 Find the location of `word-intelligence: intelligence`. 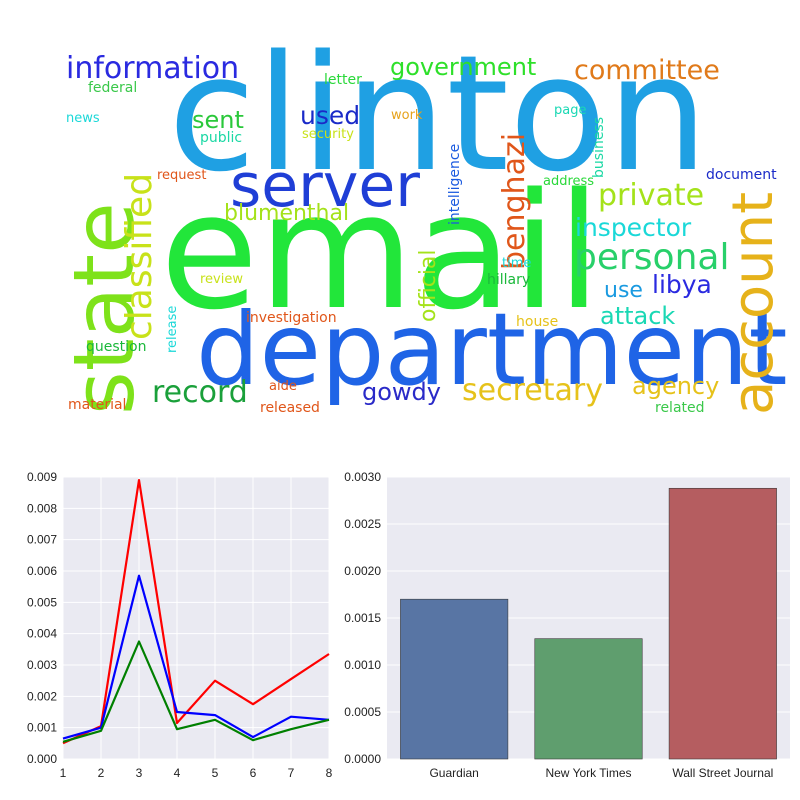

word-intelligence: intelligence is located at coordinates (455, 184).